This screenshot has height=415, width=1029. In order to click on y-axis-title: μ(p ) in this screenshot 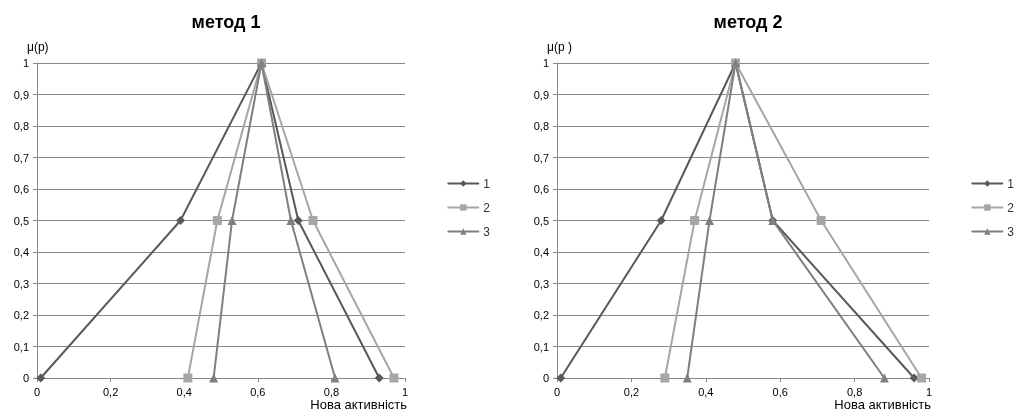, I will do `click(559, 47)`.